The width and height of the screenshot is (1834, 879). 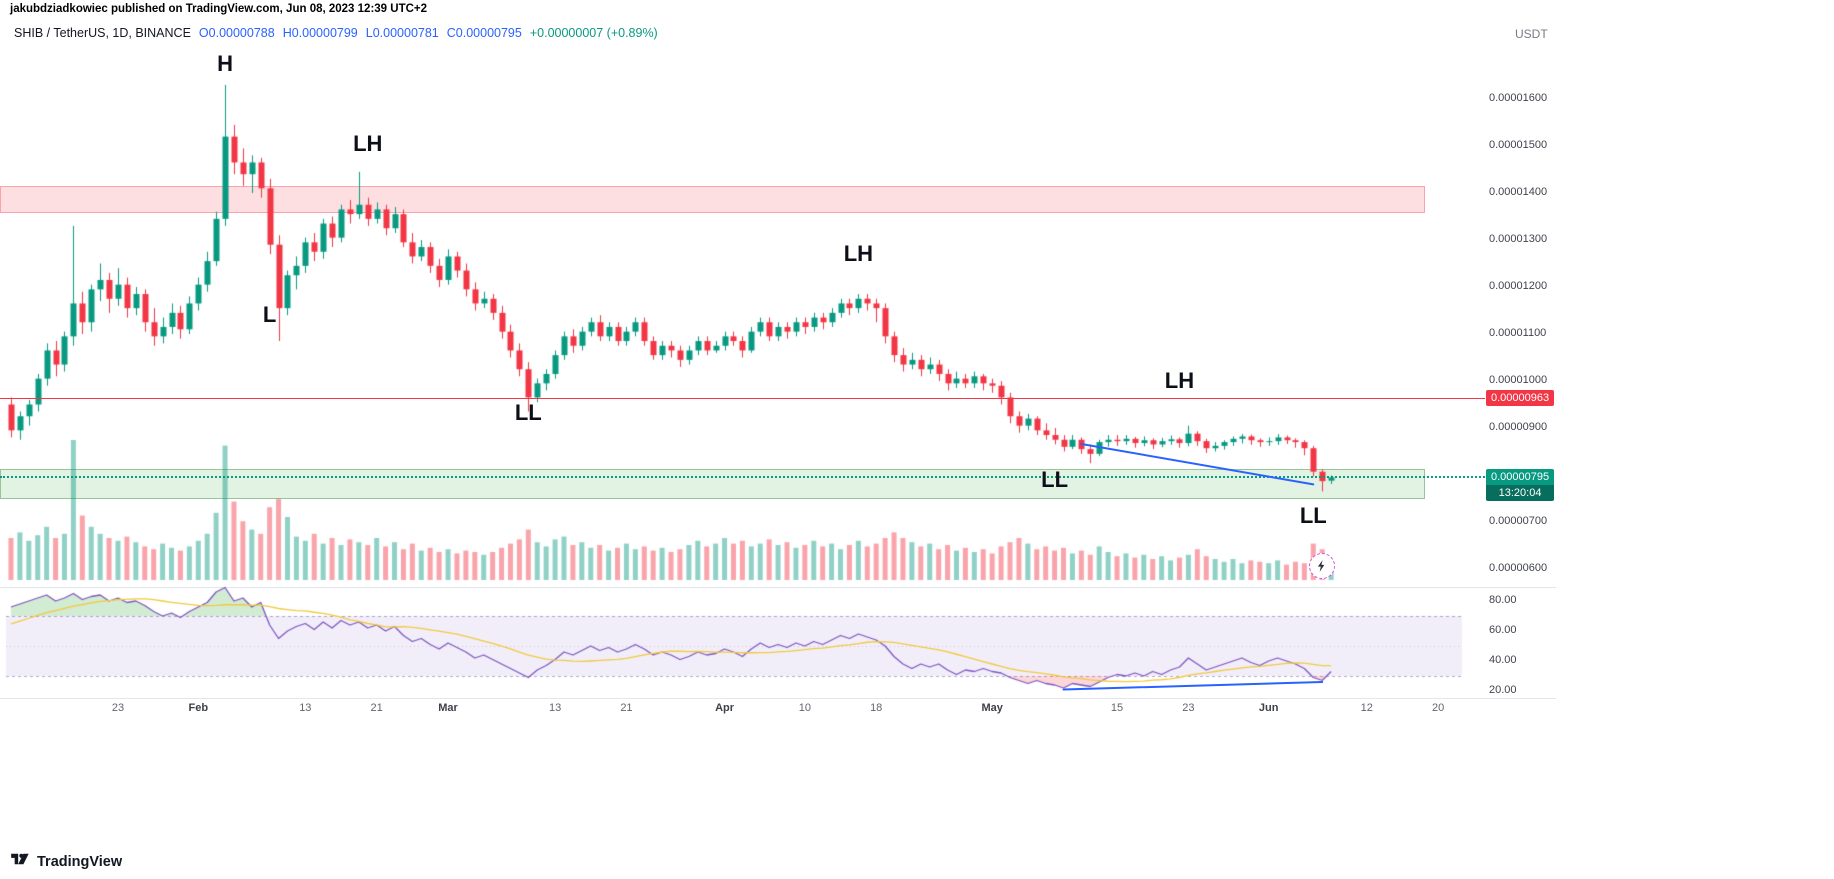 I want to click on price-axis-label: 0.00001000, so click(x=1518, y=380).